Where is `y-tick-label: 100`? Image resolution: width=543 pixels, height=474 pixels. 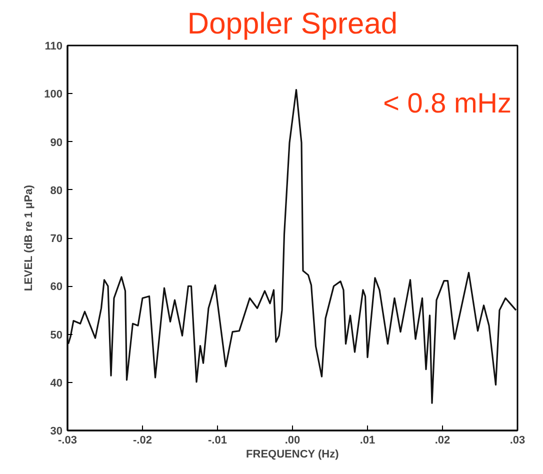
y-tick-label: 100 is located at coordinates (53, 94).